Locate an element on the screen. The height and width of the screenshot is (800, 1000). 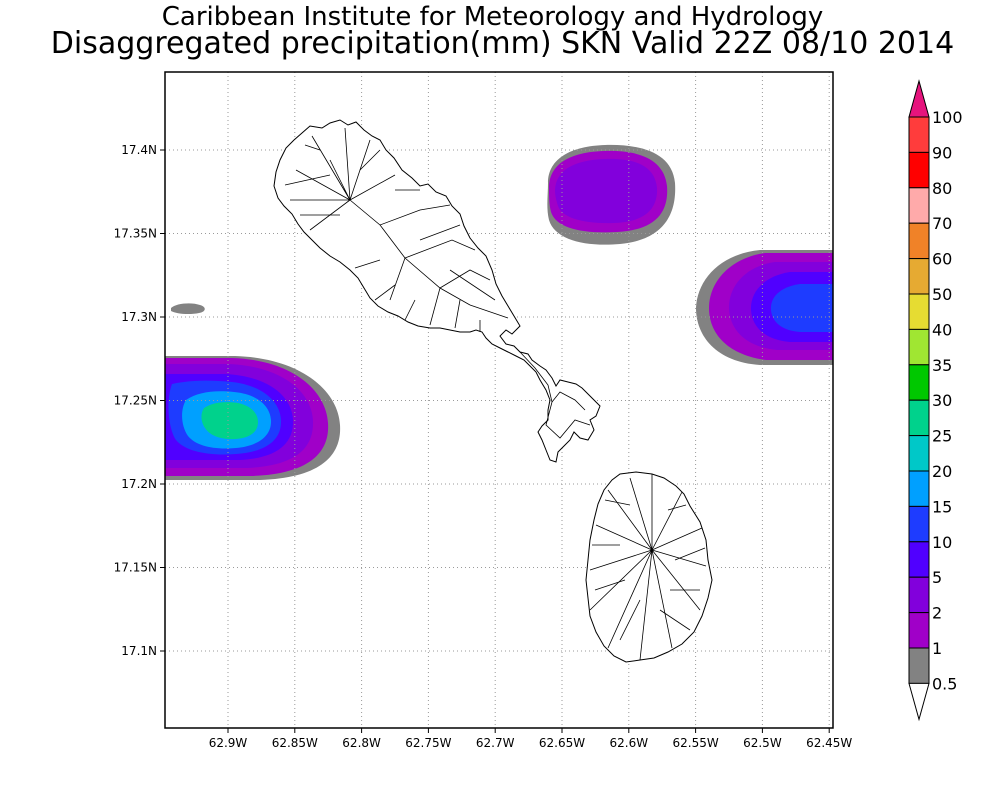
lon-tick-label: 62.75W is located at coordinates (428, 743).